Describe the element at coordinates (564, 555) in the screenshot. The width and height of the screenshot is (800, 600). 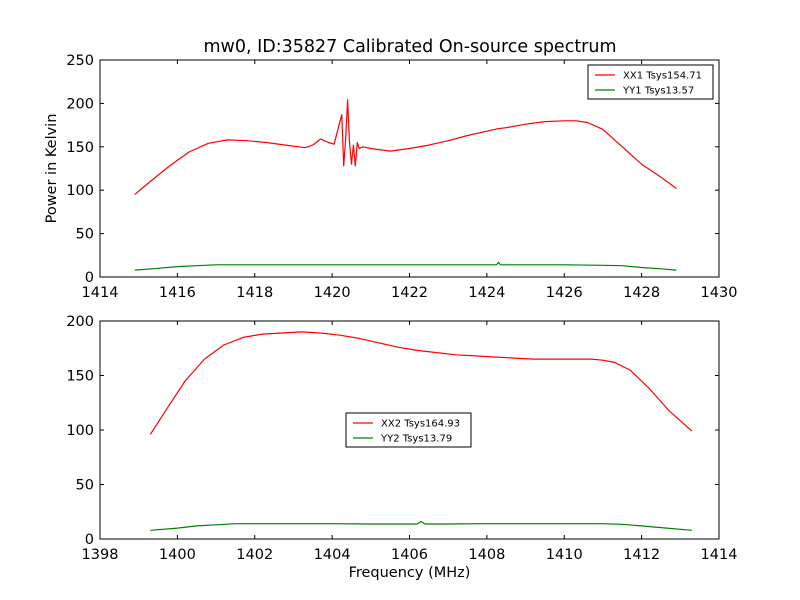
I see `x-tick-label: 1410` at that location.